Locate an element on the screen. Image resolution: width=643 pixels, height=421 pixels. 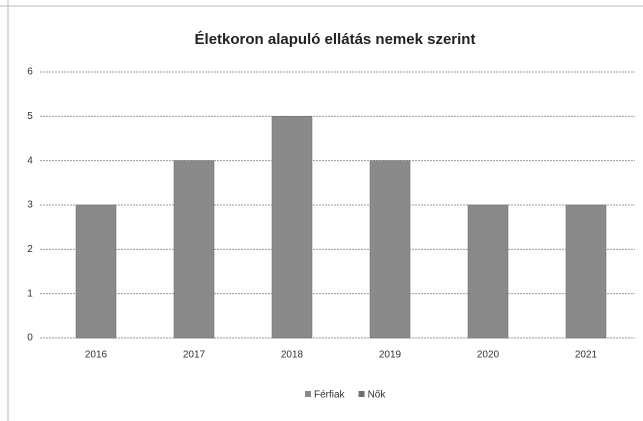
legend-label: Férfiak is located at coordinates (330, 395).